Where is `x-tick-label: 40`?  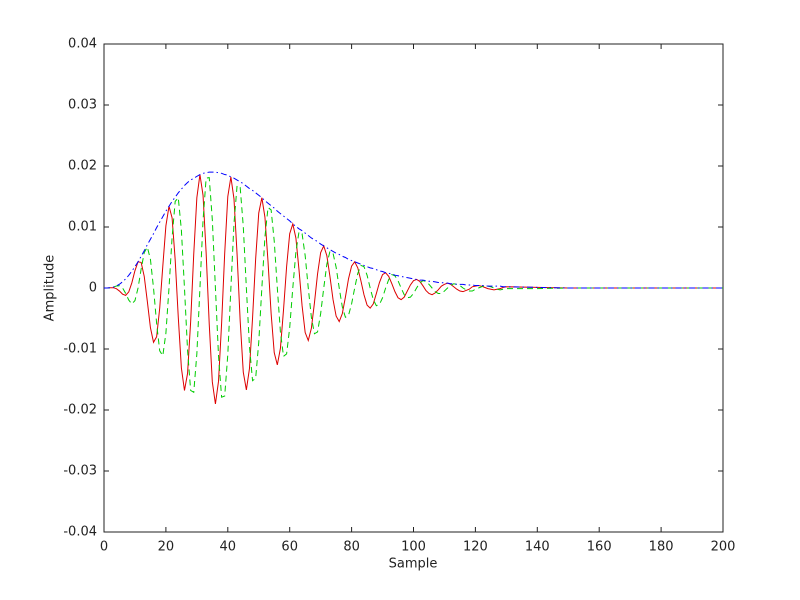
x-tick-label: 40 is located at coordinates (228, 547).